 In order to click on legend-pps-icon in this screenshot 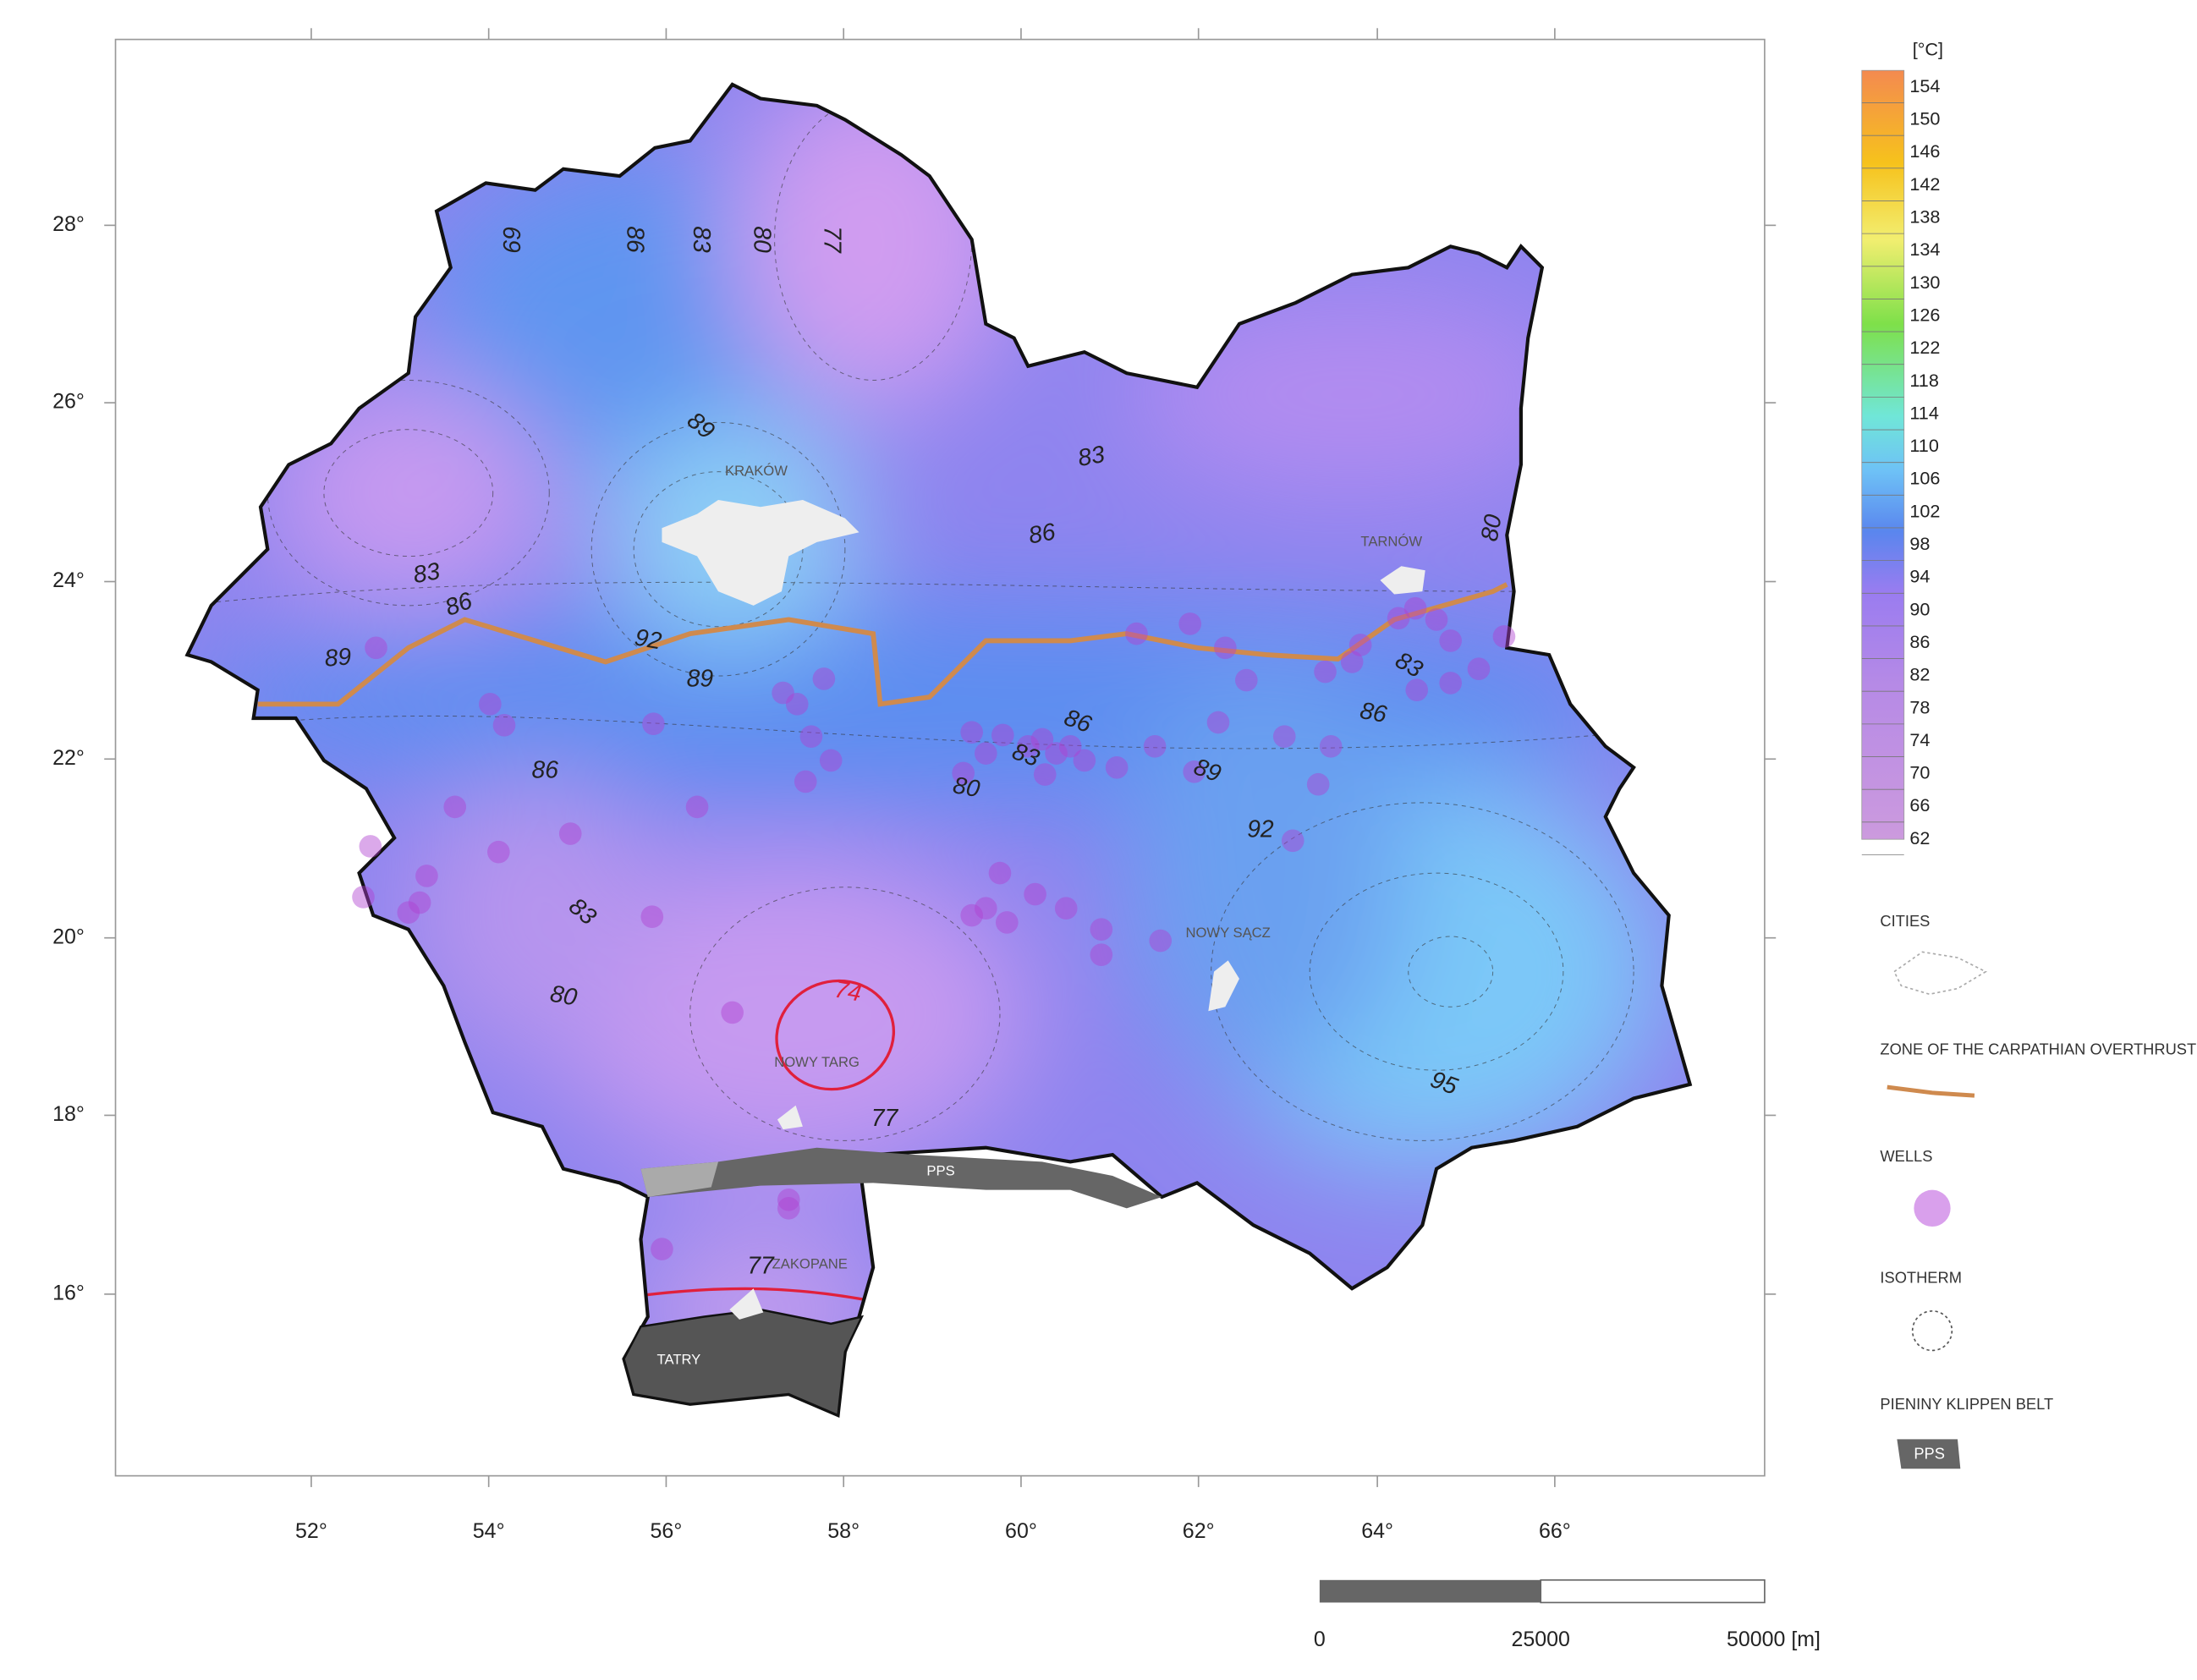, I will do `click(1929, 1454)`.